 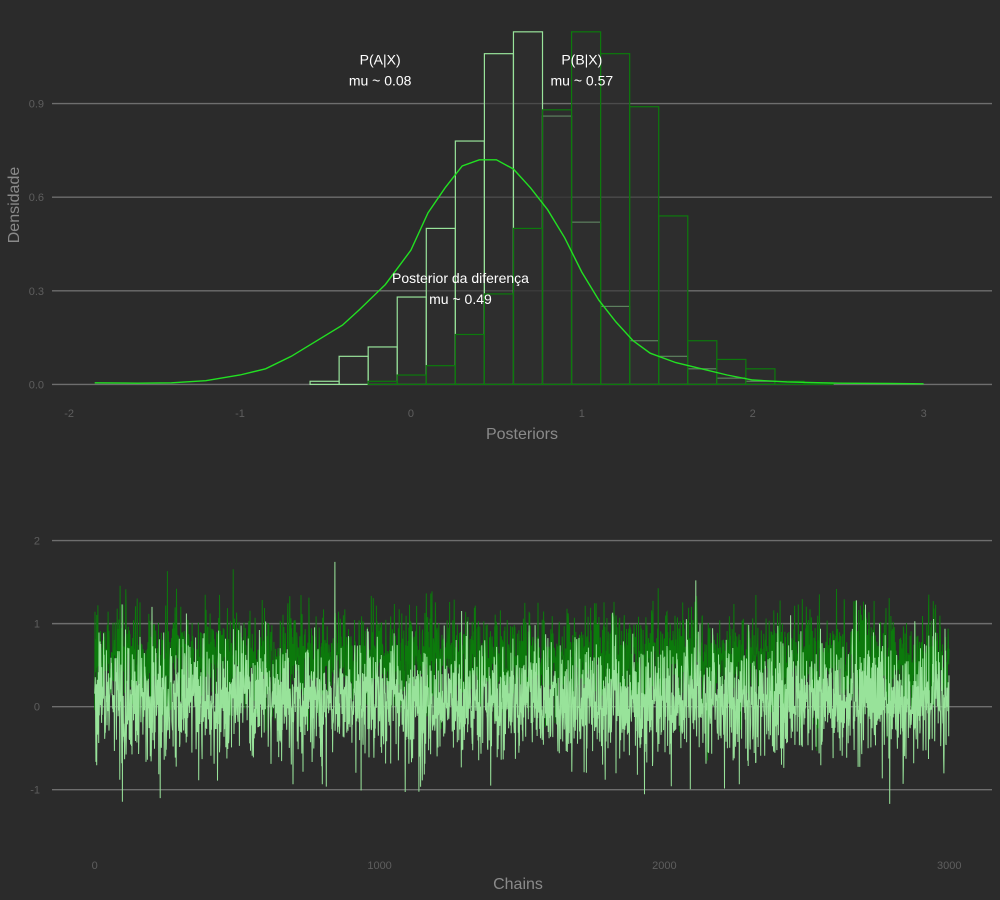 What do you see at coordinates (380, 60) in the screenshot?
I see `histogram-annotation: P(A|X)` at bounding box center [380, 60].